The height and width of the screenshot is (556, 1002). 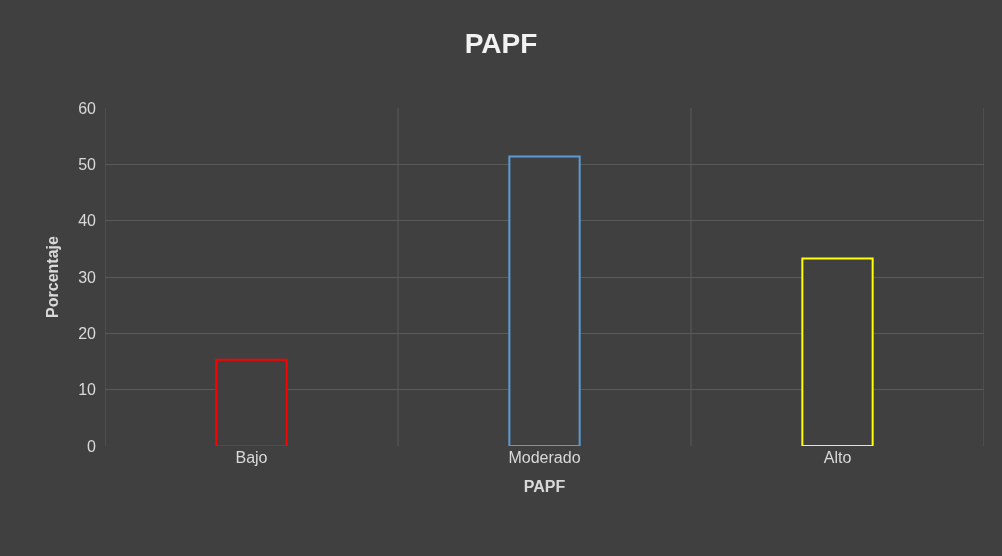 I want to click on y-tick-label: 40, so click(x=87, y=221).